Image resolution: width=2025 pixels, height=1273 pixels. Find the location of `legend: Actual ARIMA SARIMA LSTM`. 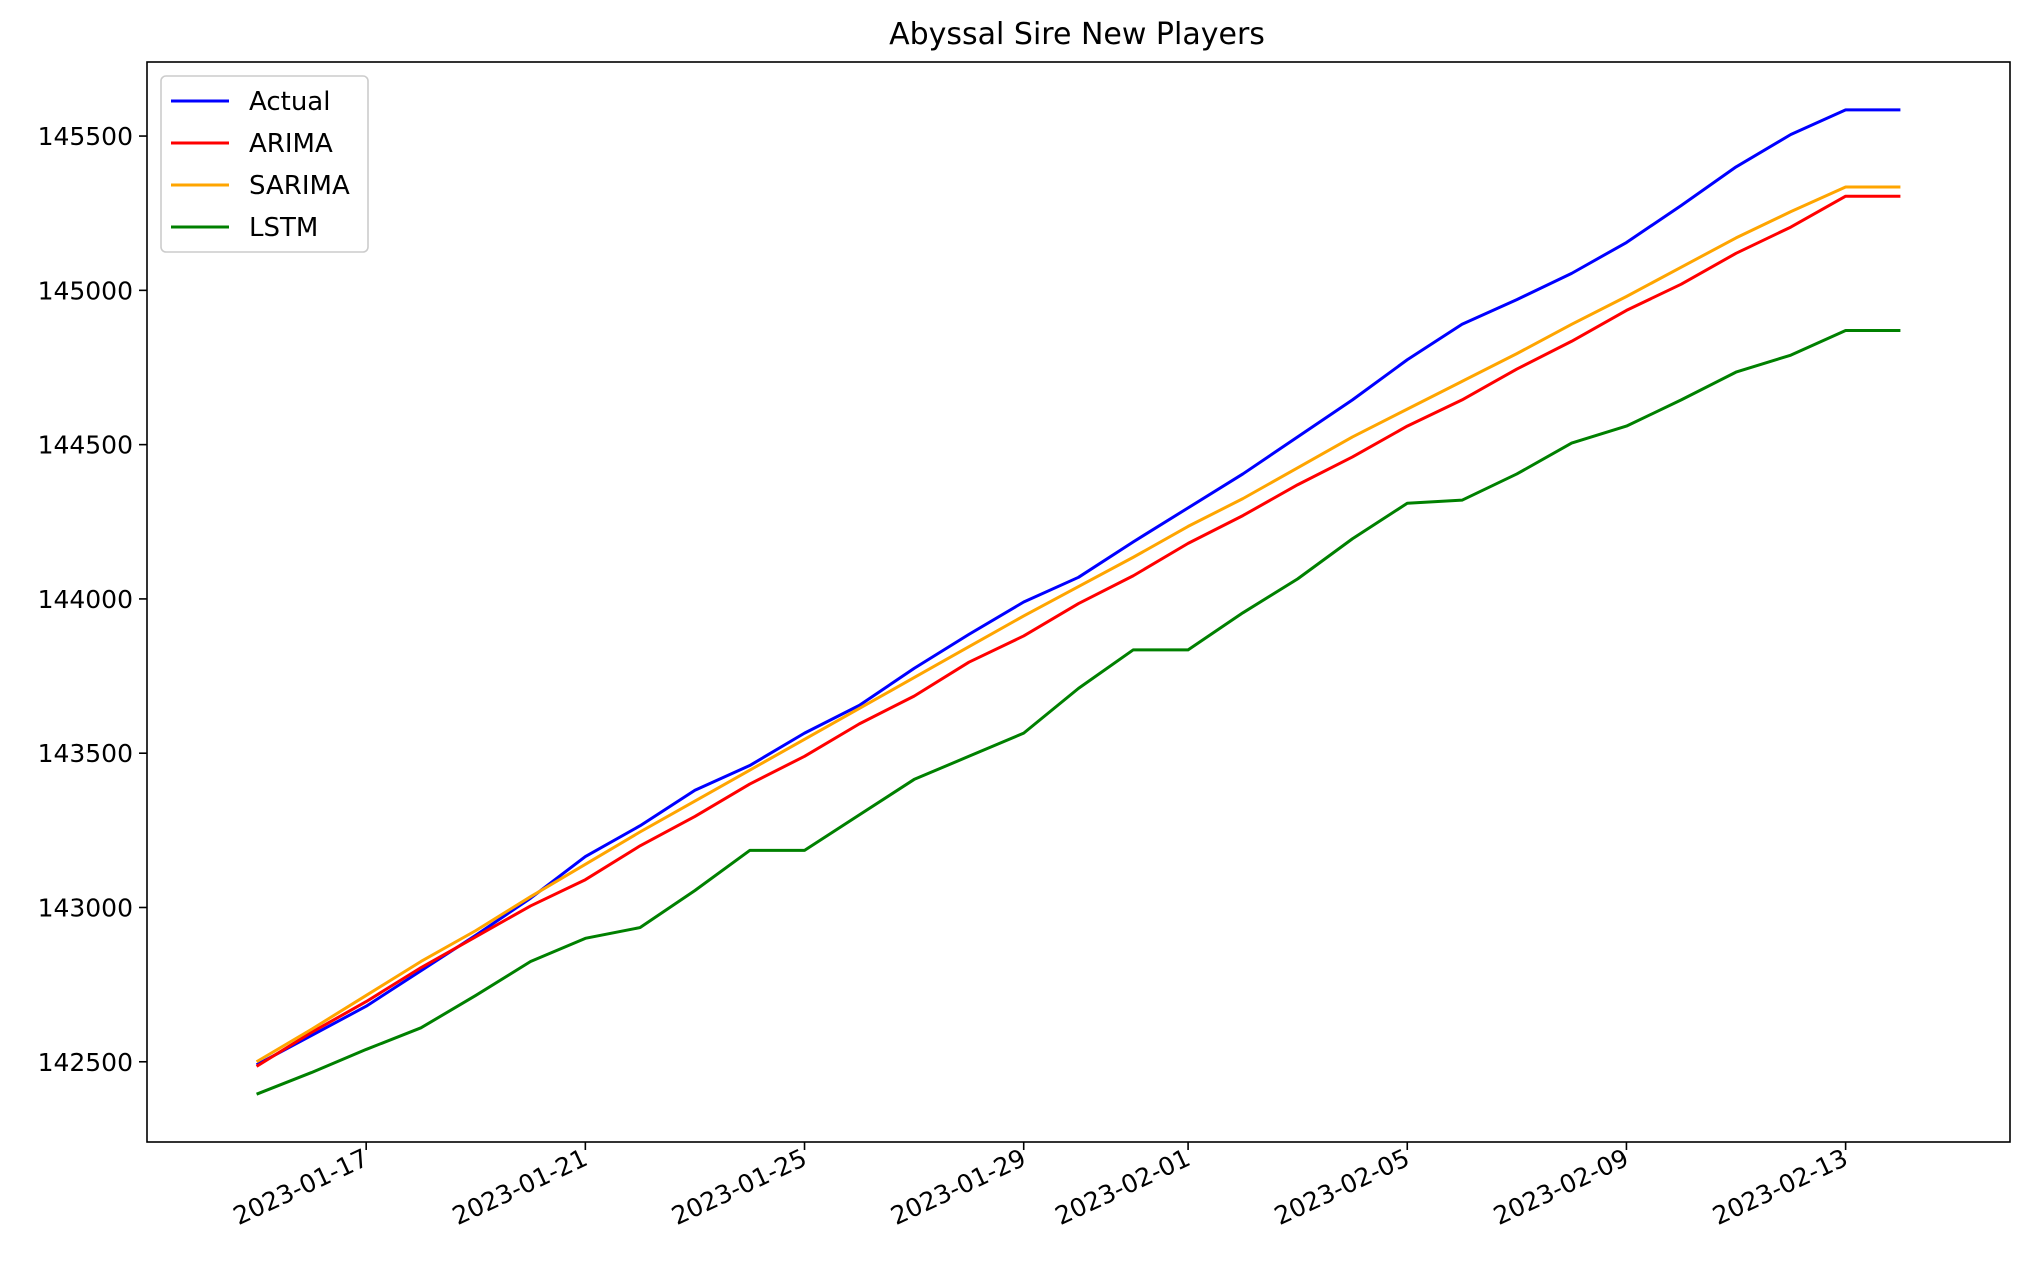

legend: Actual ARIMA SARIMA LSTM is located at coordinates (264, 164).